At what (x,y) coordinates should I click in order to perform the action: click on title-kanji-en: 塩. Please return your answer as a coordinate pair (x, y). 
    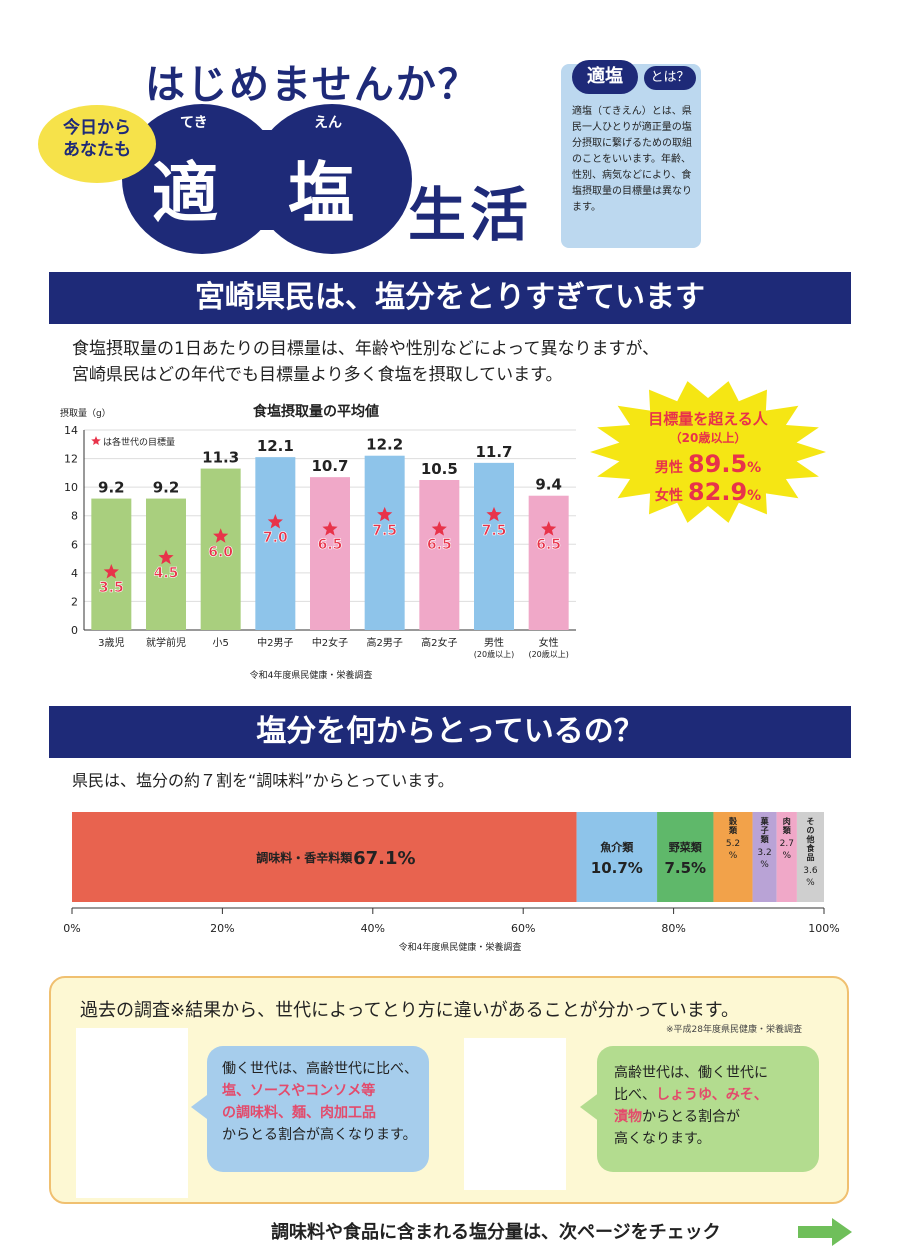
    Looking at the image, I should click on (321, 193).